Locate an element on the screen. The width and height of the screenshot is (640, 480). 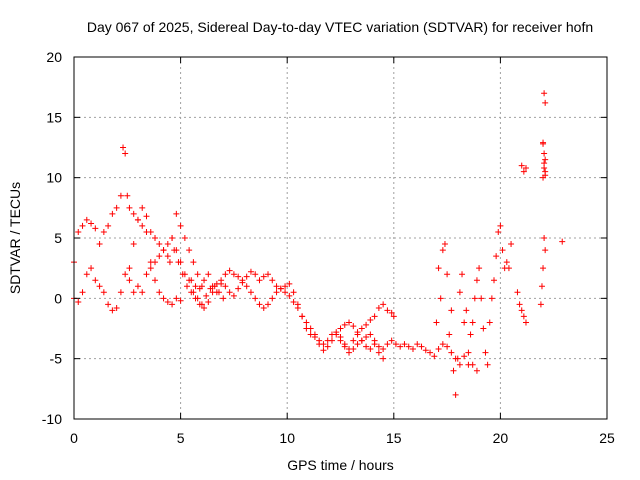
series-track-b is located at coordinates (149, 274).